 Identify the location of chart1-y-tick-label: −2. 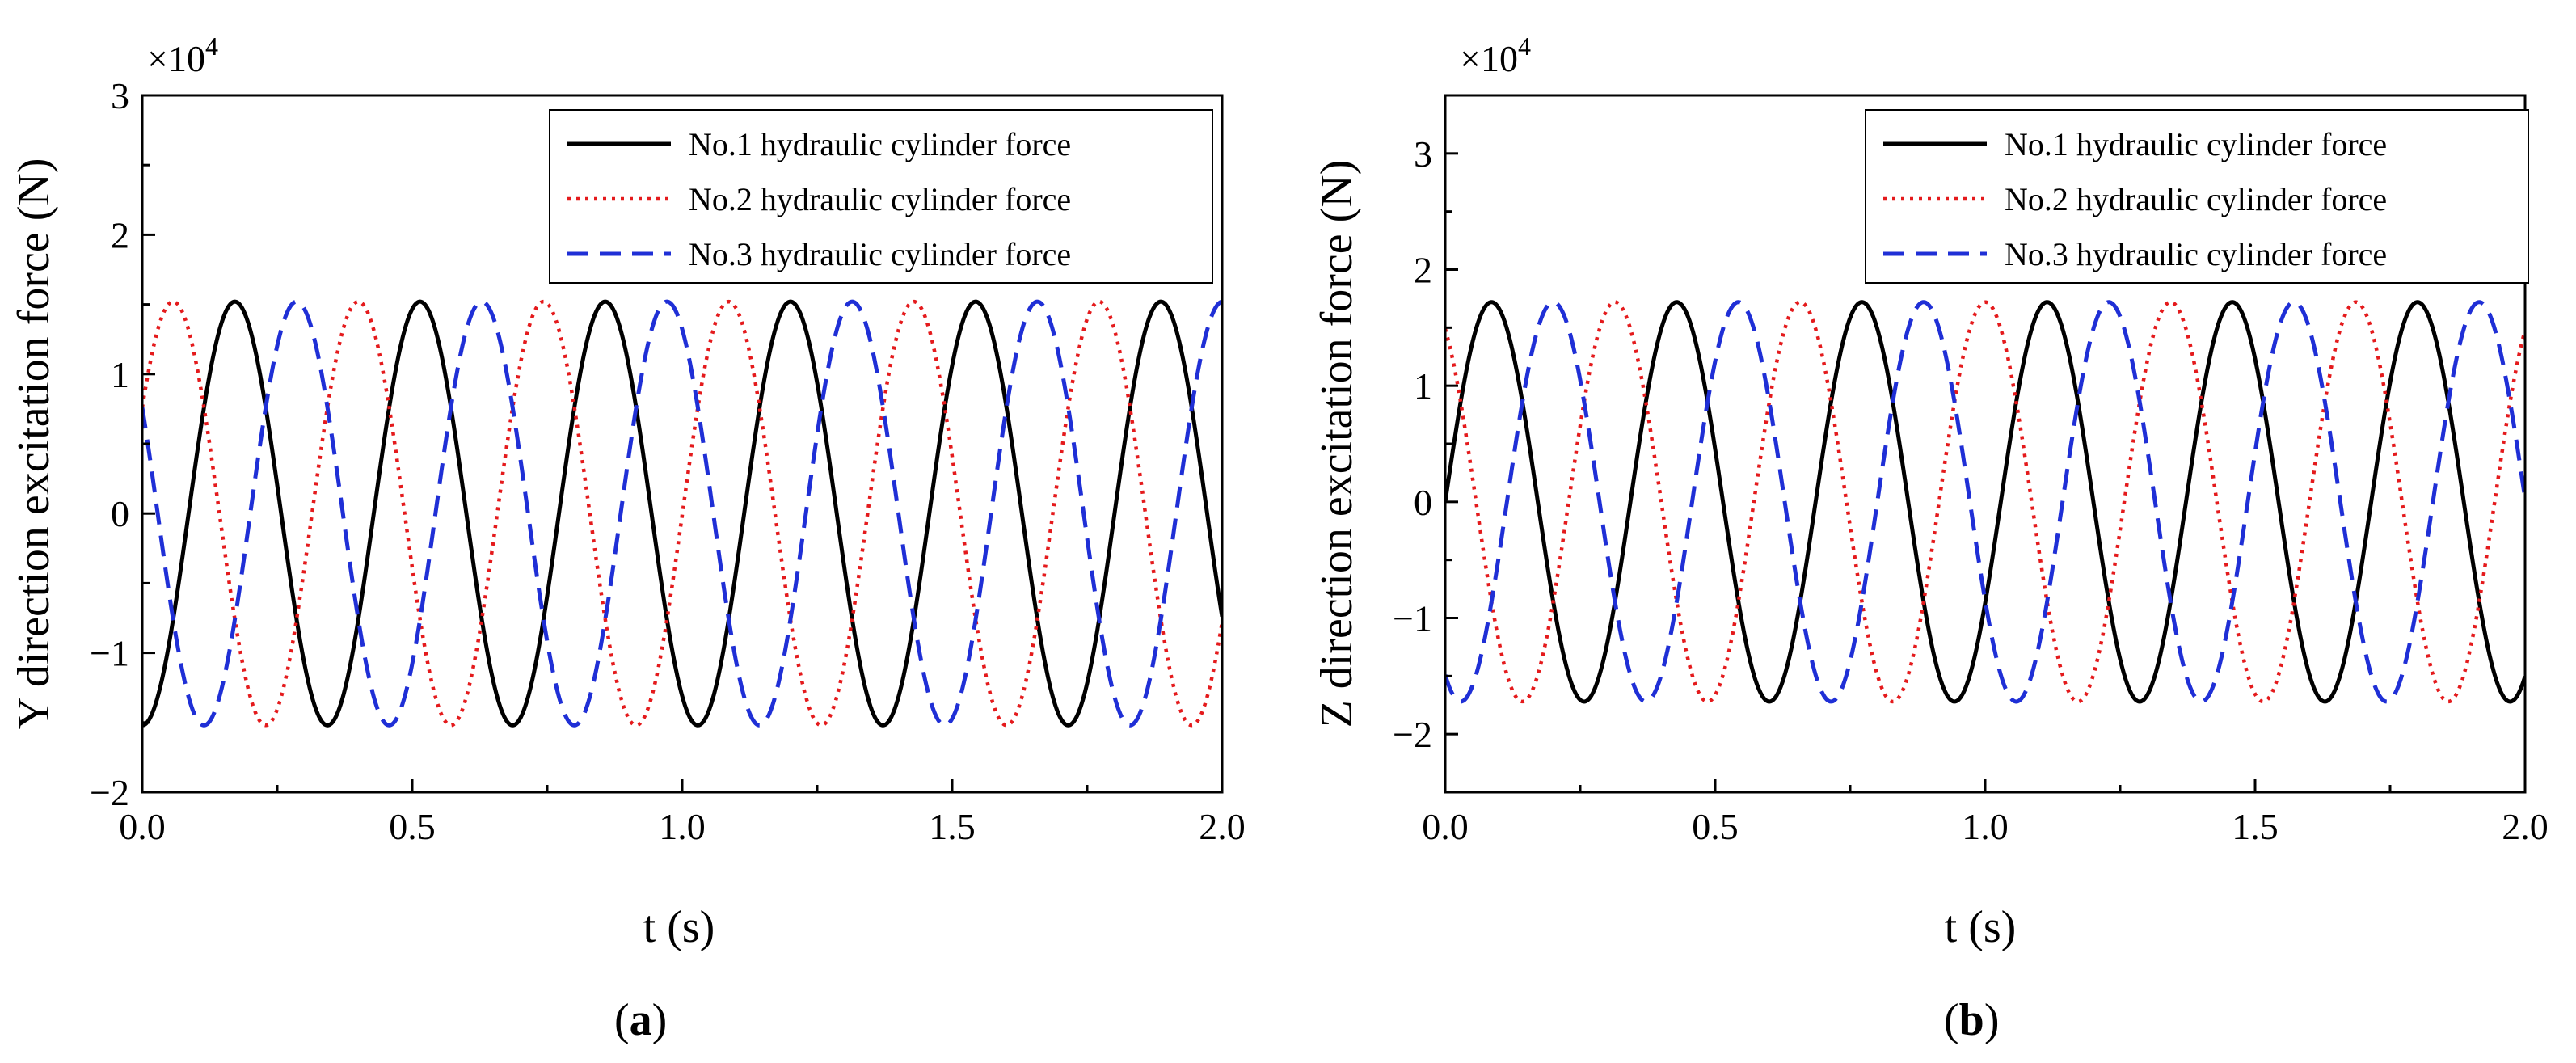
(110, 792).